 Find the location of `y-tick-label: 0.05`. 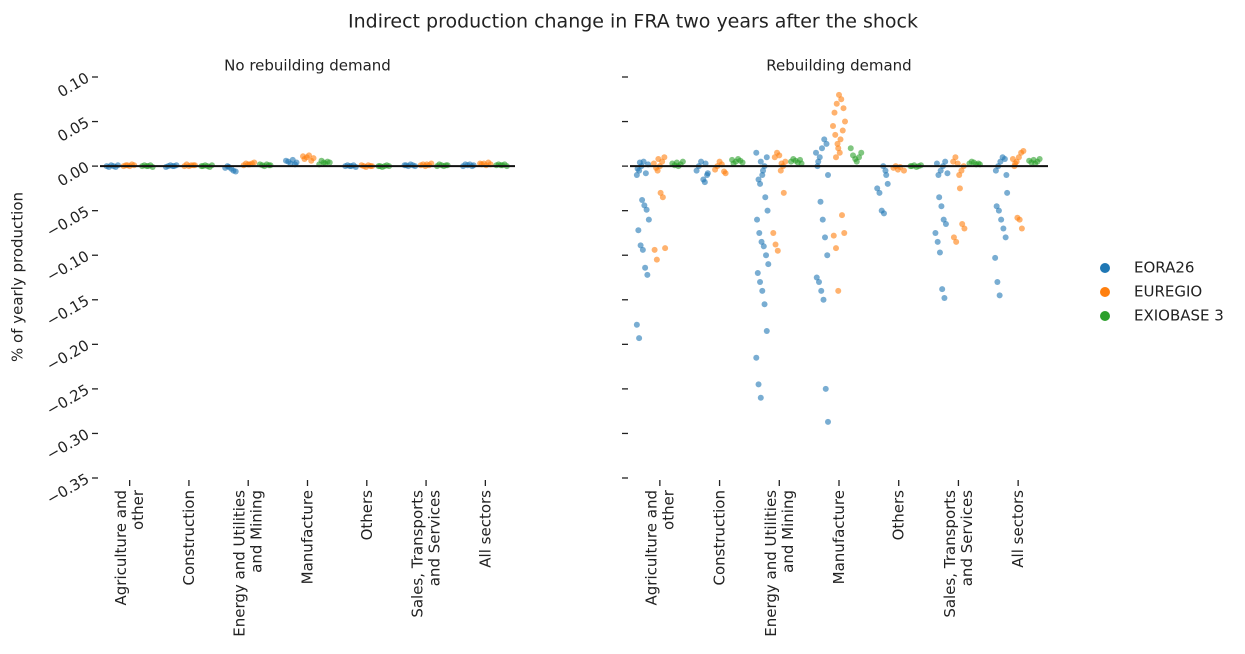

y-tick-label: 0.05 is located at coordinates (73, 129).